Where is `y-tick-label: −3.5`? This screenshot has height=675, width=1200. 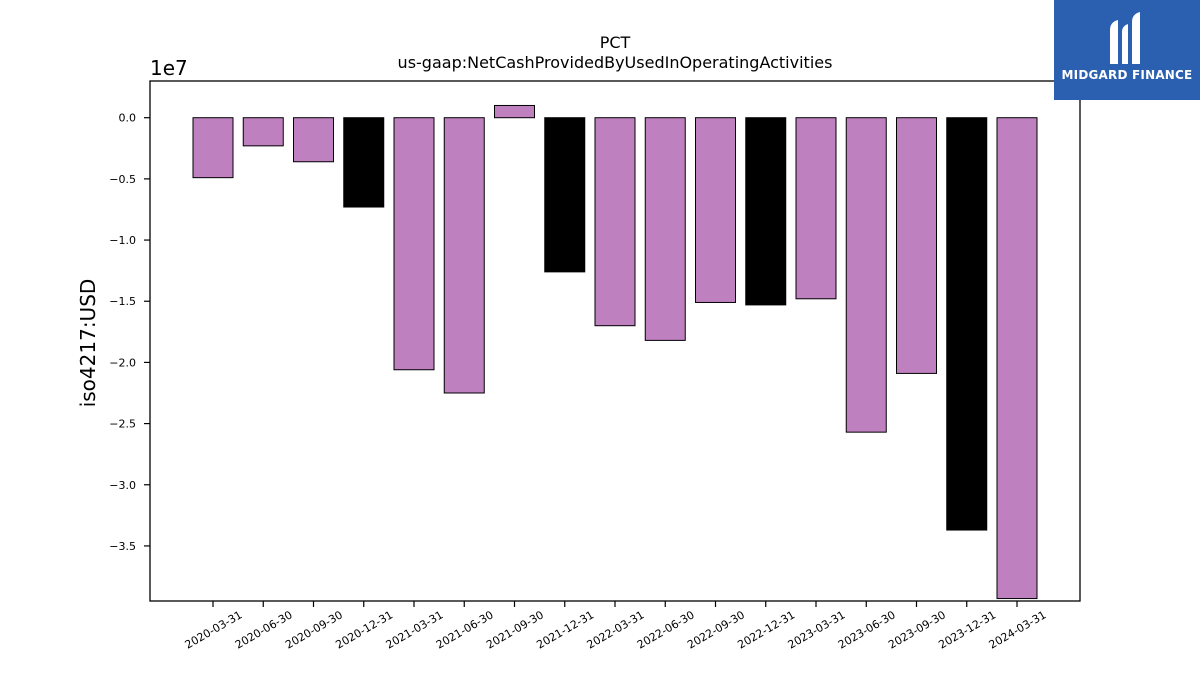 y-tick-label: −3.5 is located at coordinates (122, 546).